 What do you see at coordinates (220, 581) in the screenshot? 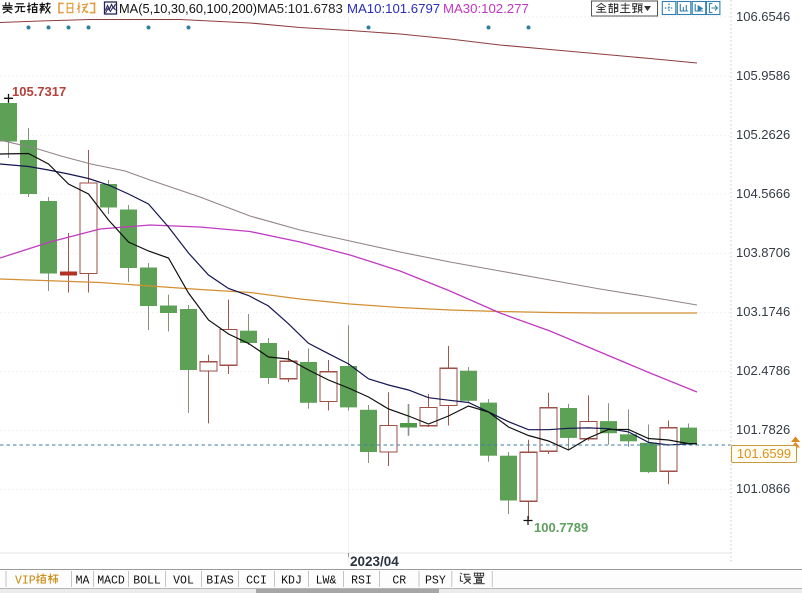
I see `svg-text: BIAS` at bounding box center [220, 581].